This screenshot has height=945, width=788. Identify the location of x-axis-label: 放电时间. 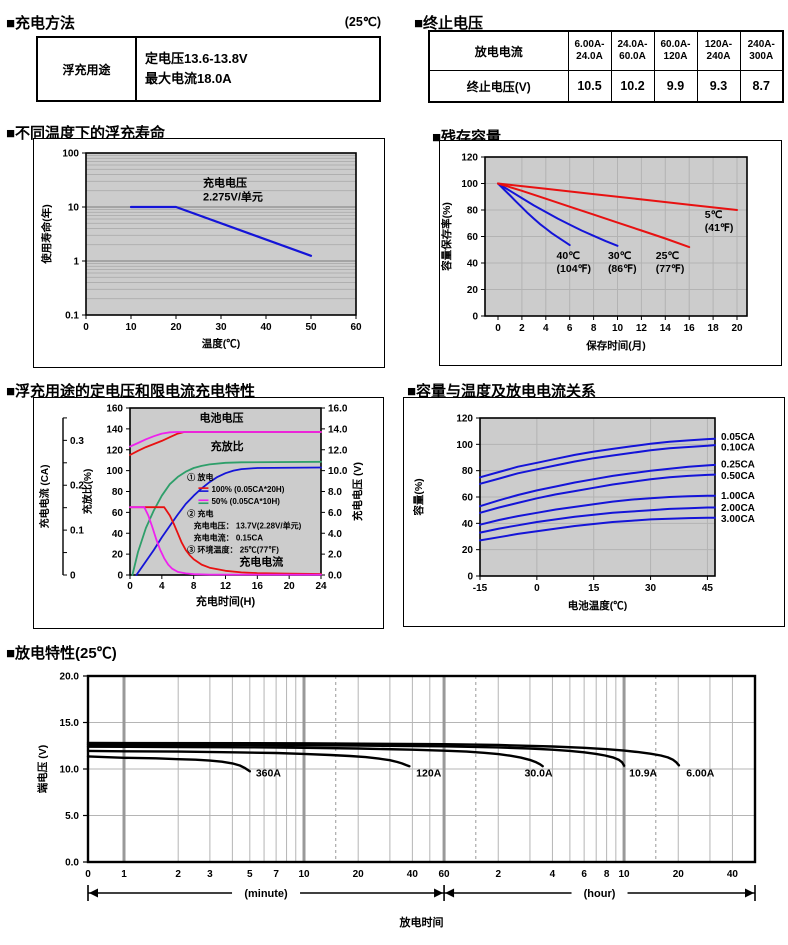
(421, 922).